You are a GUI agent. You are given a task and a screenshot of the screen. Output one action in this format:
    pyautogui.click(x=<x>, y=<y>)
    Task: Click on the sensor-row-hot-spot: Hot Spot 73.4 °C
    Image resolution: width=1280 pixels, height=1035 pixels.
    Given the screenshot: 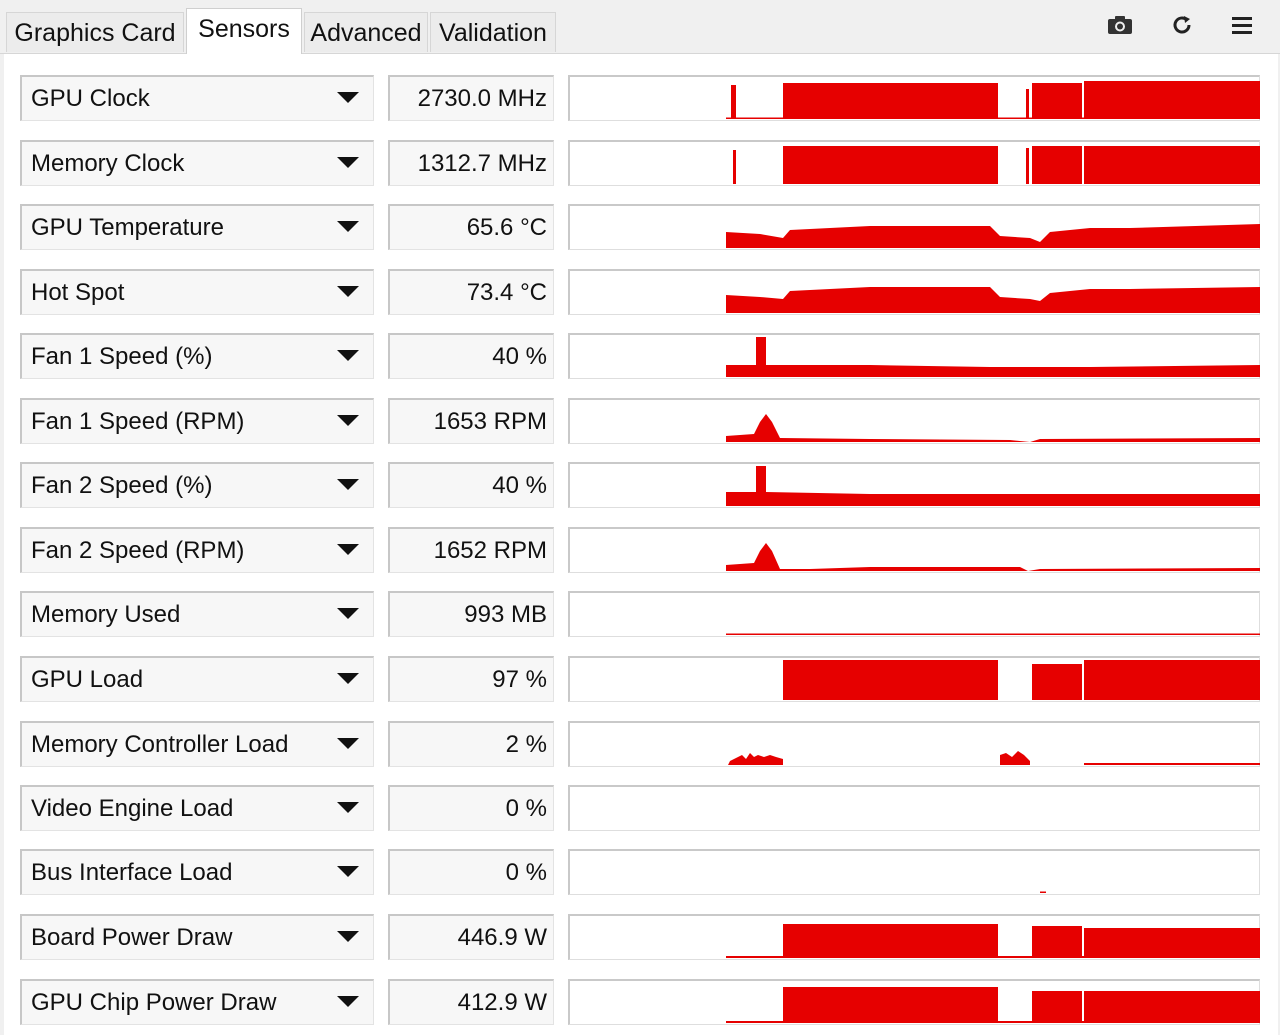 What is the action you would take?
    pyautogui.click(x=641, y=293)
    